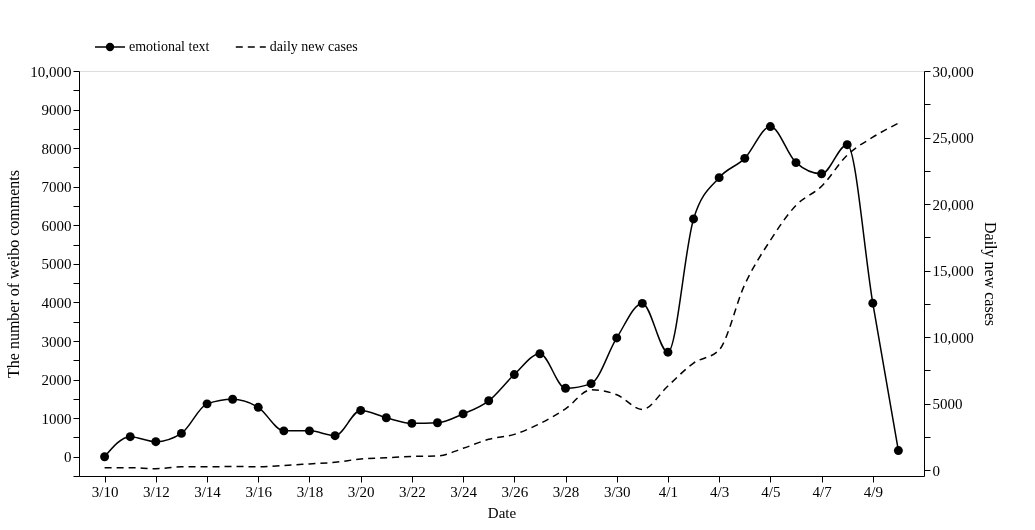  Describe the element at coordinates (515, 491) in the screenshot. I see `x-tick-label: 3/26` at that location.